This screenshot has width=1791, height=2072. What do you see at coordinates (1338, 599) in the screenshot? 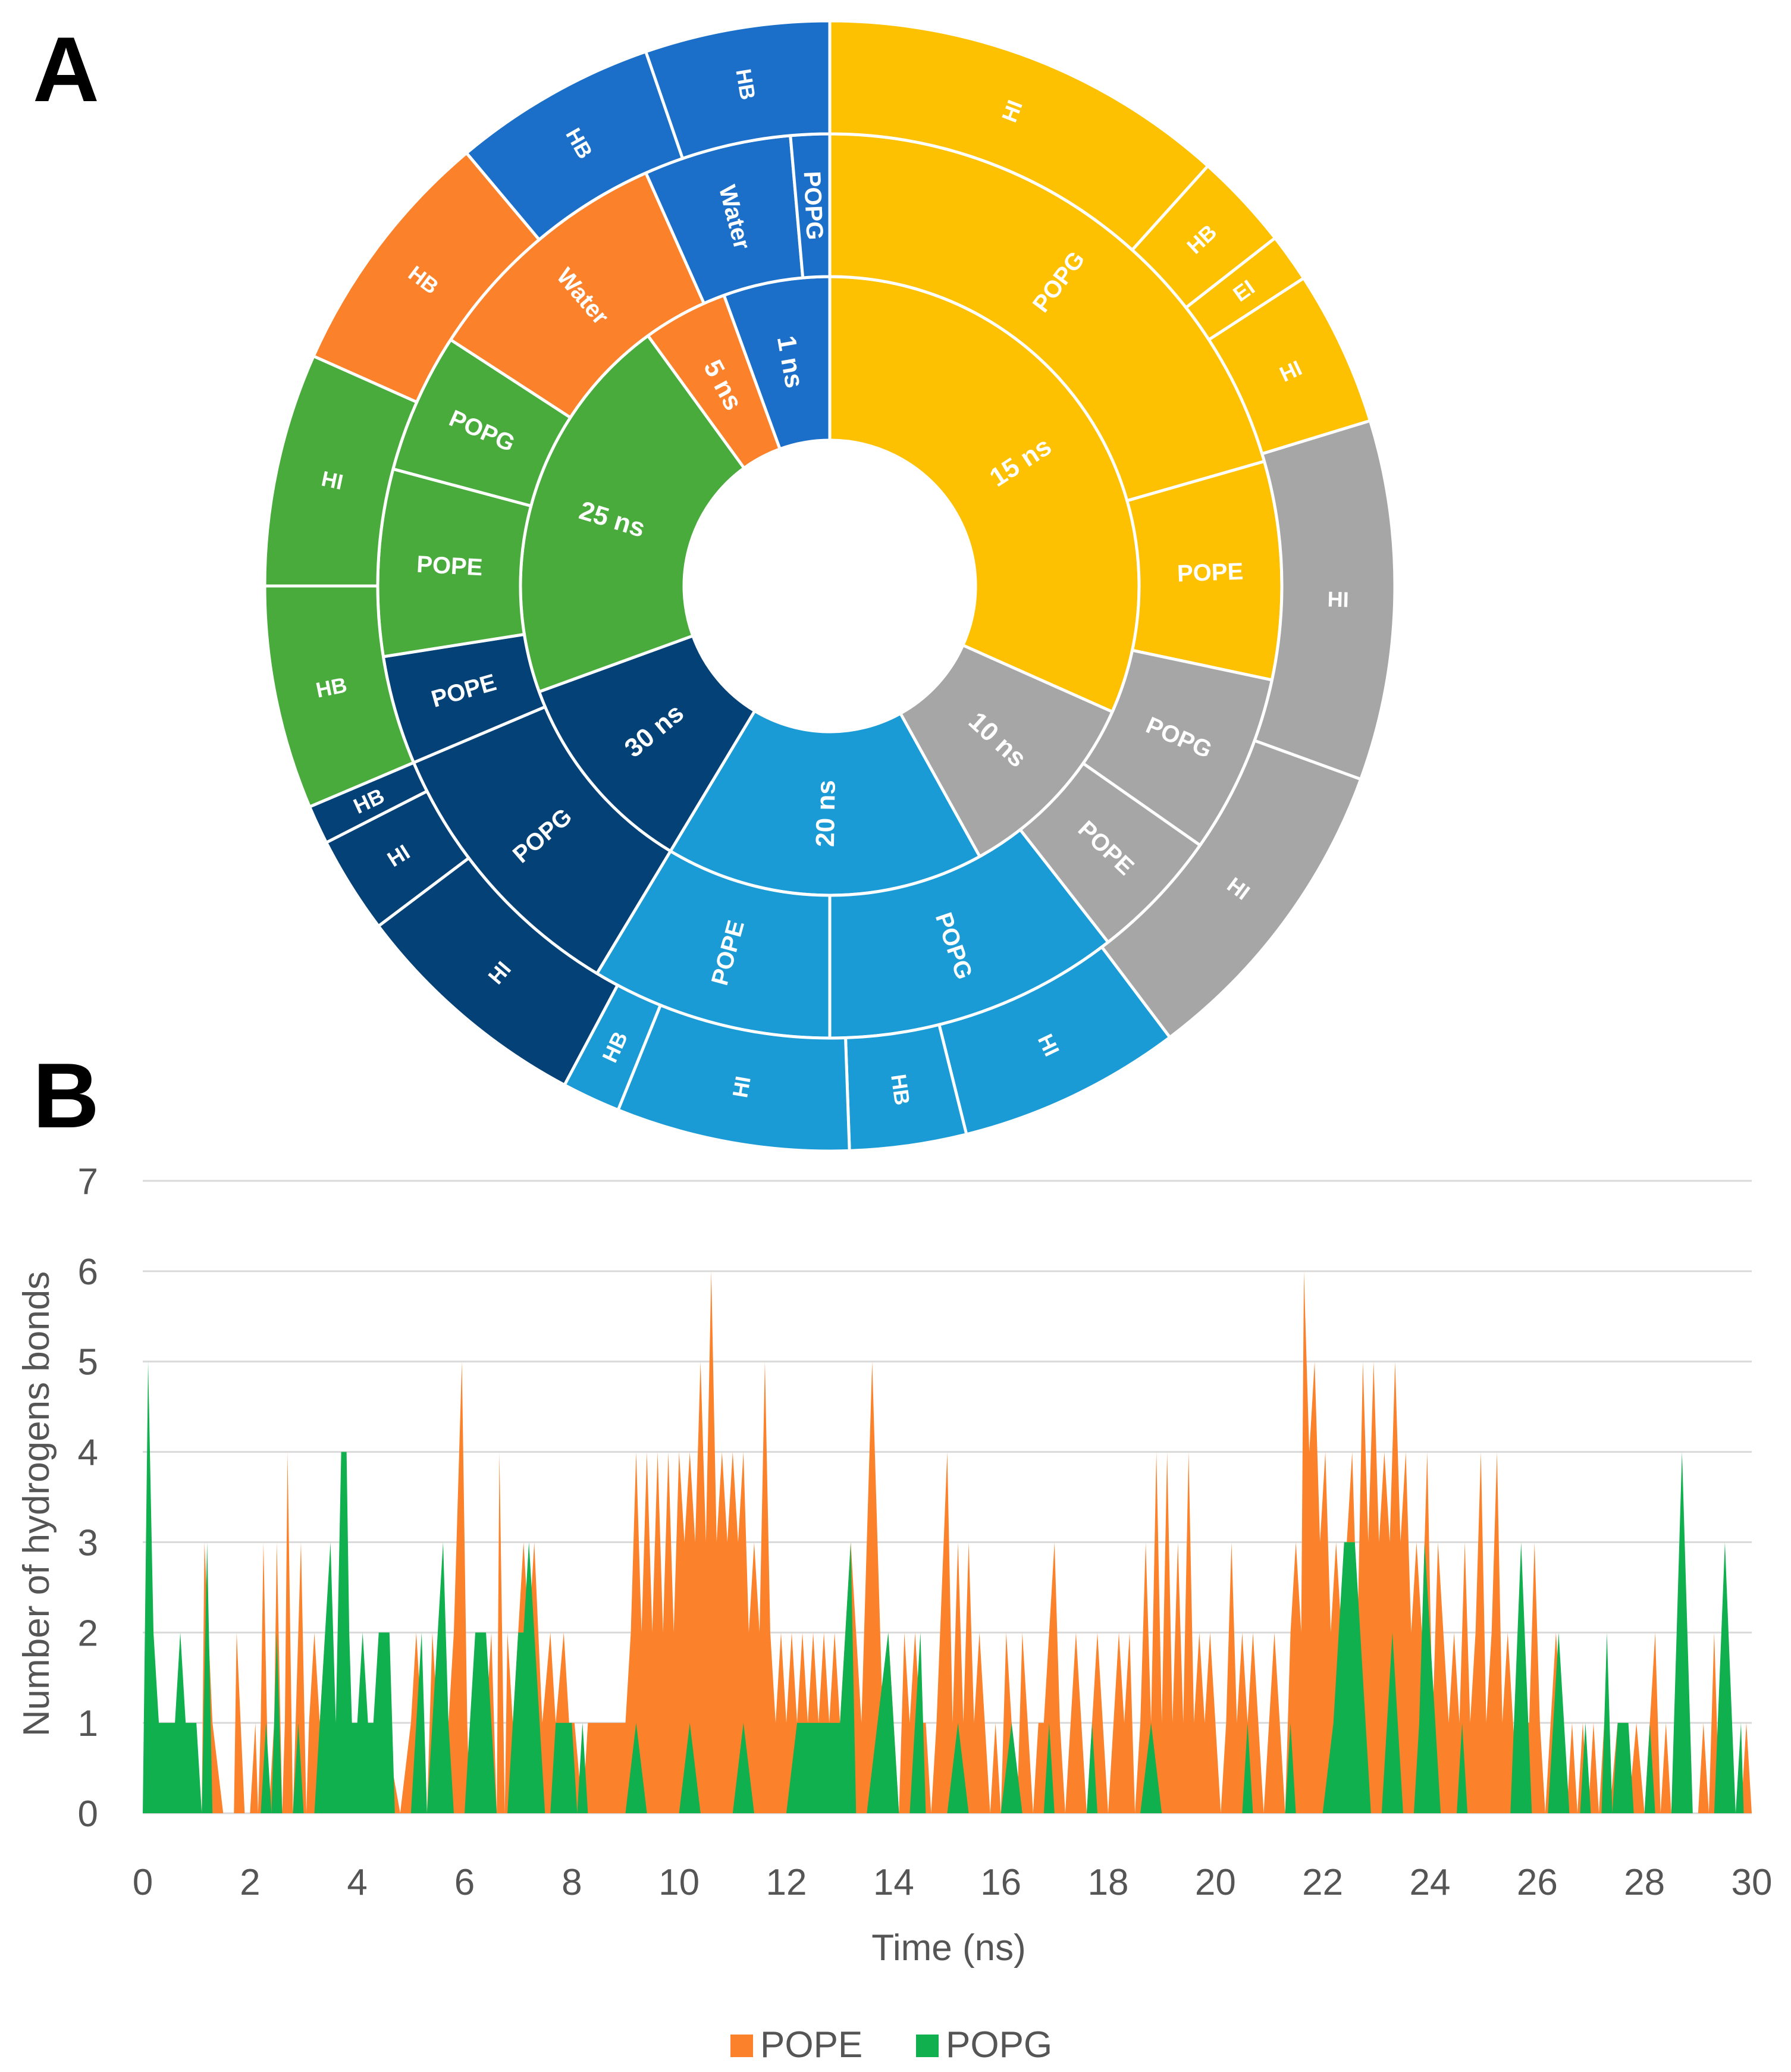
I see `sunburst-label-ring3-5: HI` at bounding box center [1338, 599].